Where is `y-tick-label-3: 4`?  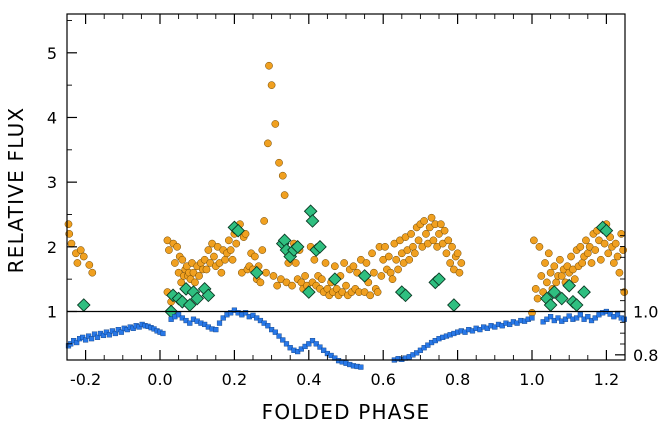
y-tick-label-3: 4 is located at coordinates (52, 117).